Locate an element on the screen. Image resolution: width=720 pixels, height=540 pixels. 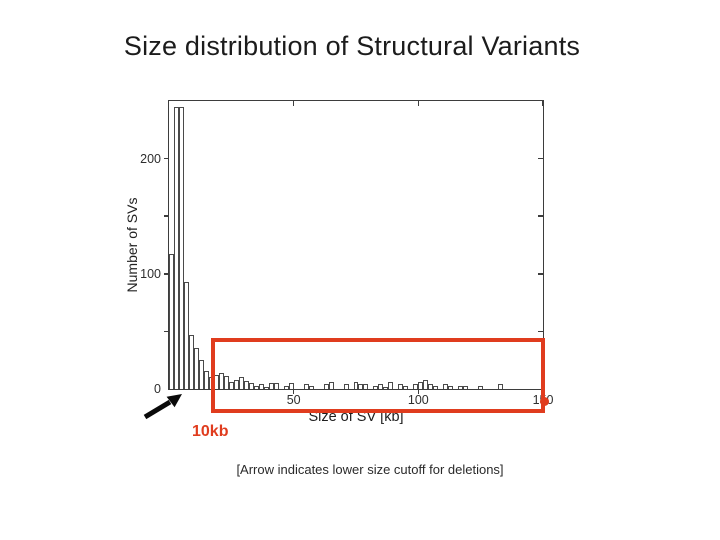
y-tick-label: 200 is located at coordinates (150, 158).